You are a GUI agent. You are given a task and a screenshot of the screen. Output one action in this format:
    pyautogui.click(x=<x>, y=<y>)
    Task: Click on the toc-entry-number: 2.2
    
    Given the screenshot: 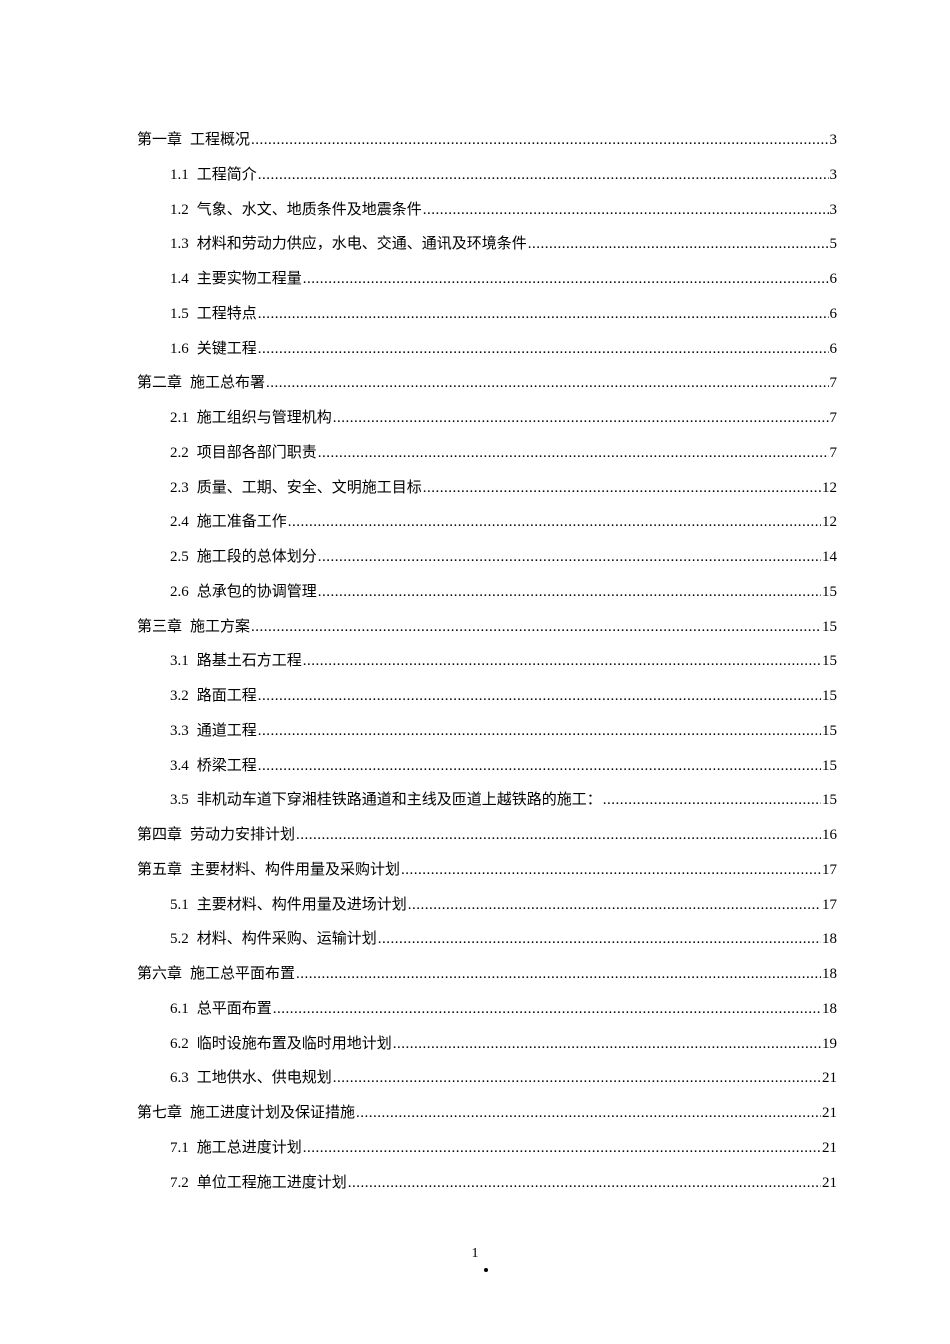 What is the action you would take?
    pyautogui.click(x=179, y=452)
    